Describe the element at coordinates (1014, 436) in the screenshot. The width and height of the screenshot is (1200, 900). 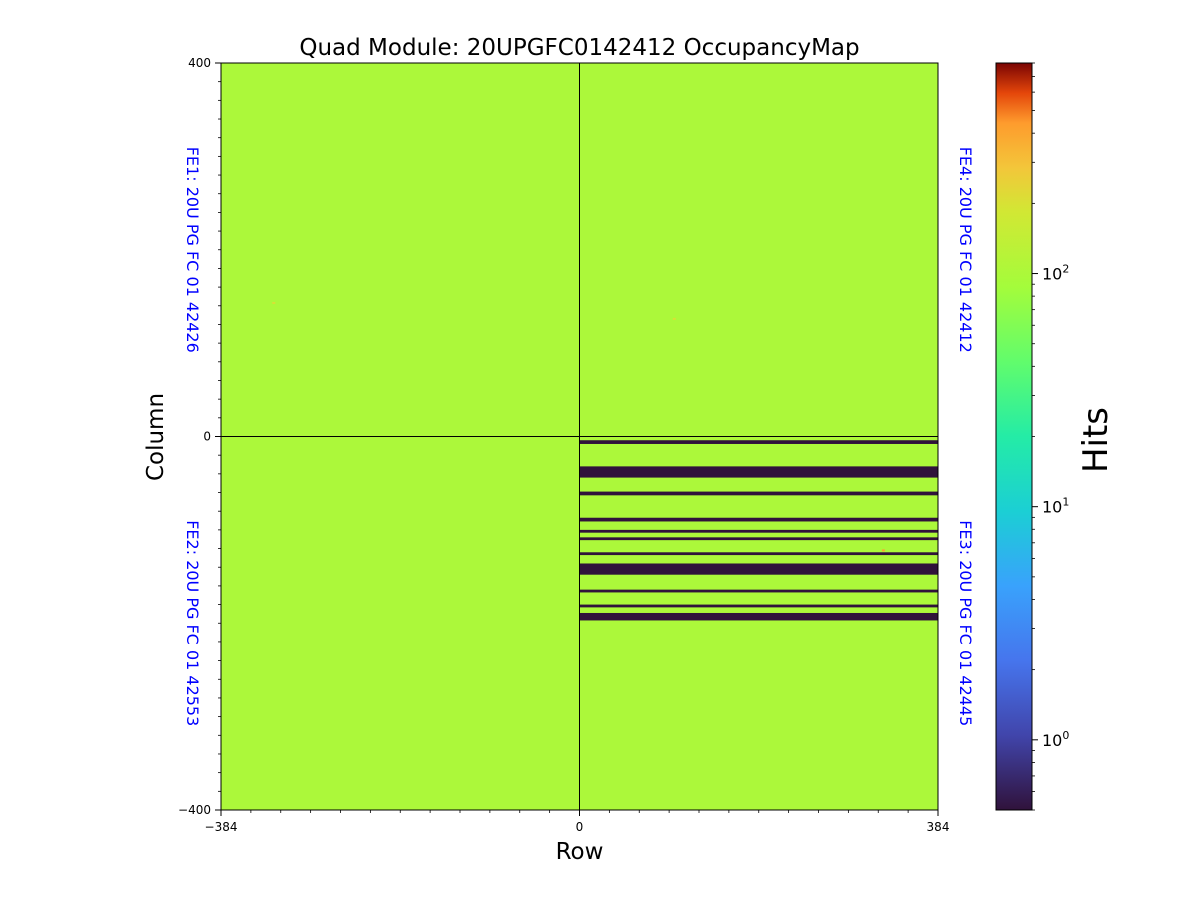
I see `colorbar` at that location.